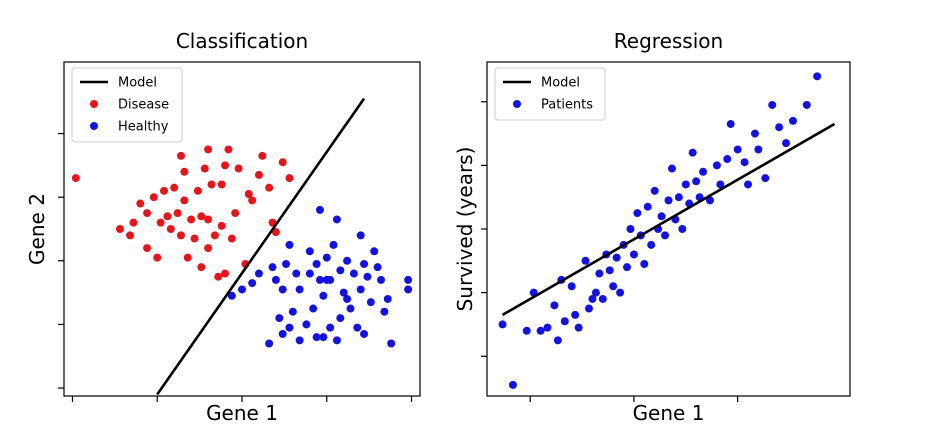 The height and width of the screenshot is (446, 948). I want to click on y-axis-label: Gene 2, so click(37, 229).